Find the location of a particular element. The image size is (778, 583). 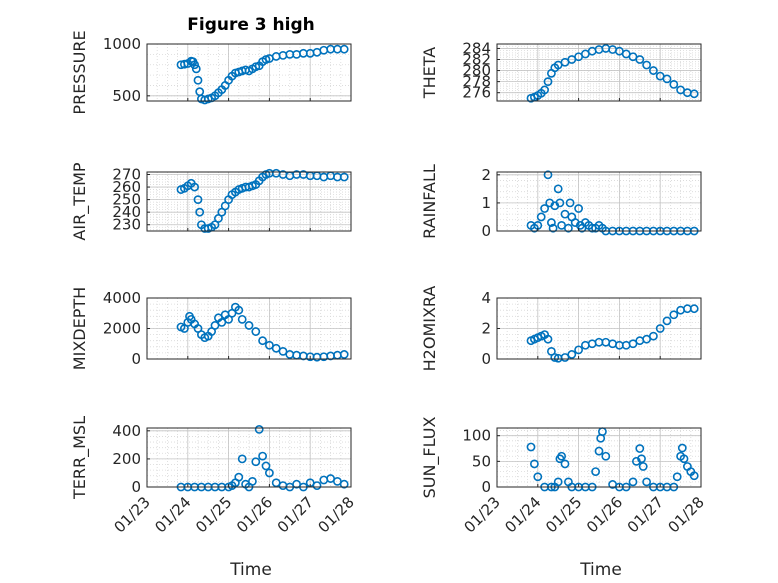

x-tick-label: 01/27 is located at coordinates (645, 514).